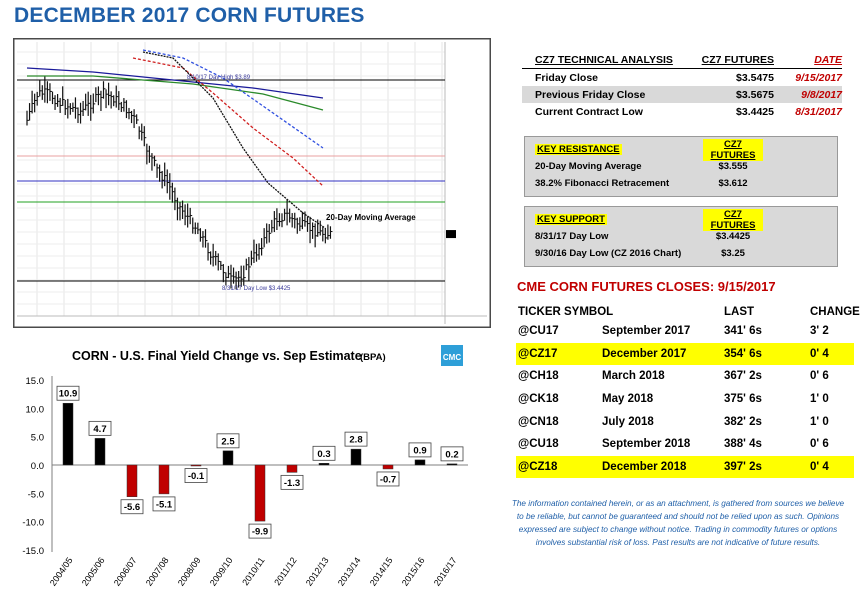 The width and height of the screenshot is (866, 604). What do you see at coordinates (451, 234) in the screenshot?
I see `last-price-marker` at bounding box center [451, 234].